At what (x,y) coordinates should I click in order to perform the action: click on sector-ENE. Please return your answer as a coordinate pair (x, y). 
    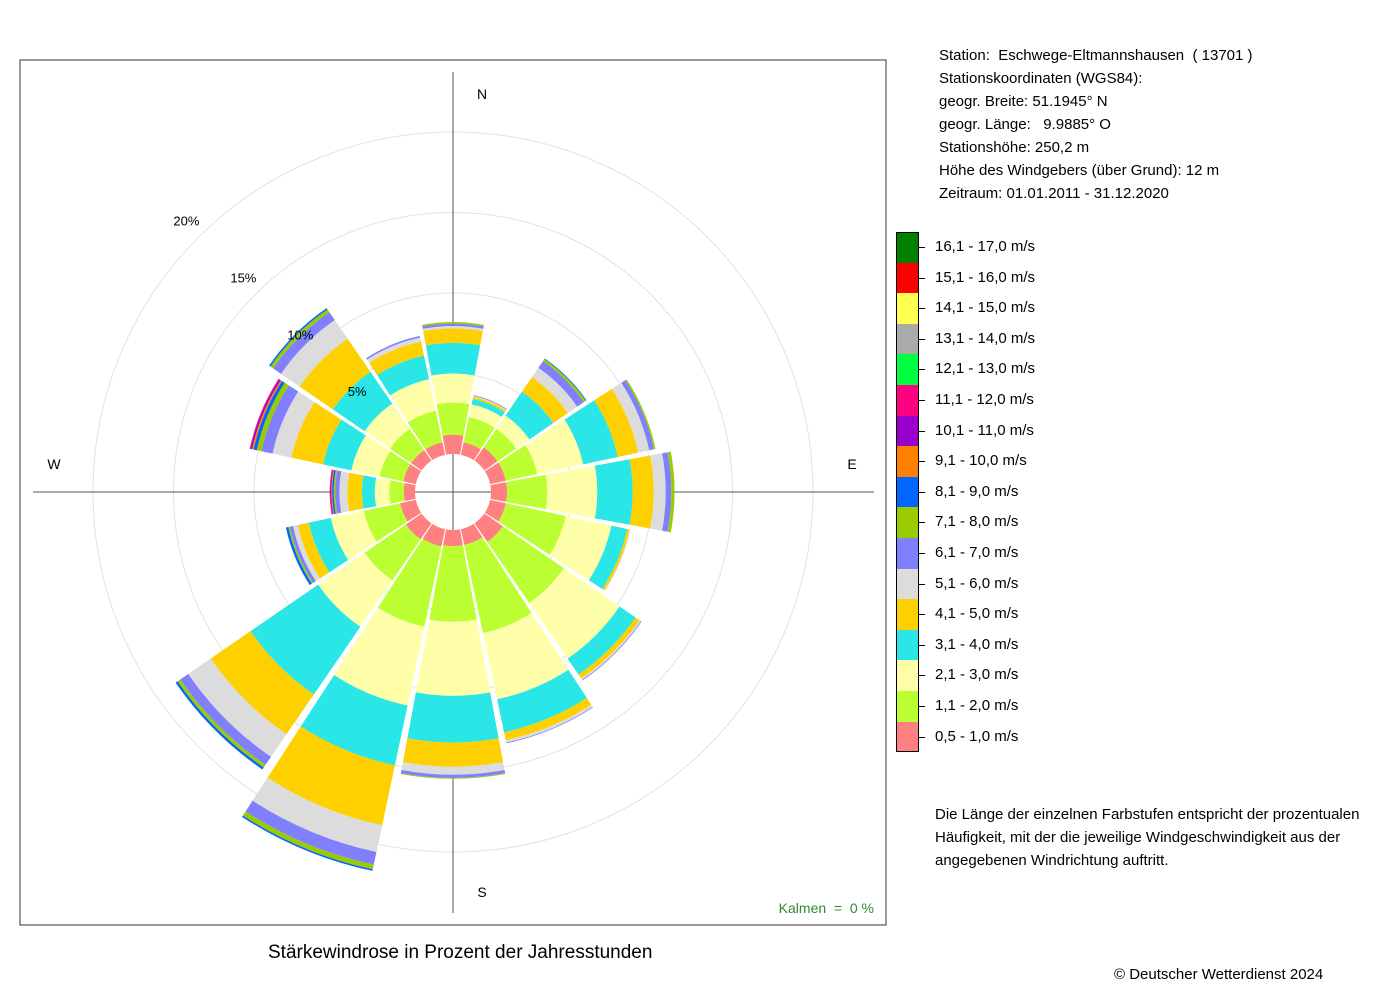
    Looking at the image, I should click on (570, 432).